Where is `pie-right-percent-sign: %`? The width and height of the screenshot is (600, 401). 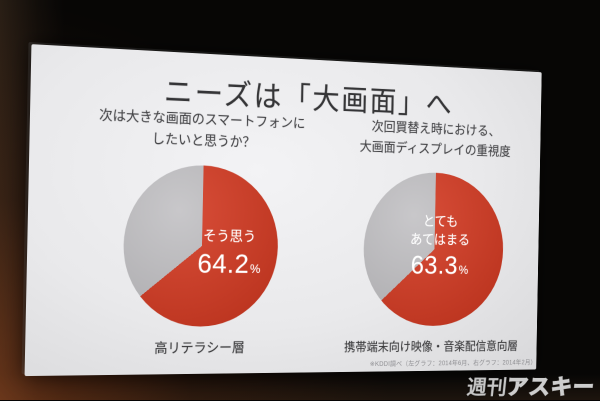 pie-right-percent-sign: % is located at coordinates (463, 270).